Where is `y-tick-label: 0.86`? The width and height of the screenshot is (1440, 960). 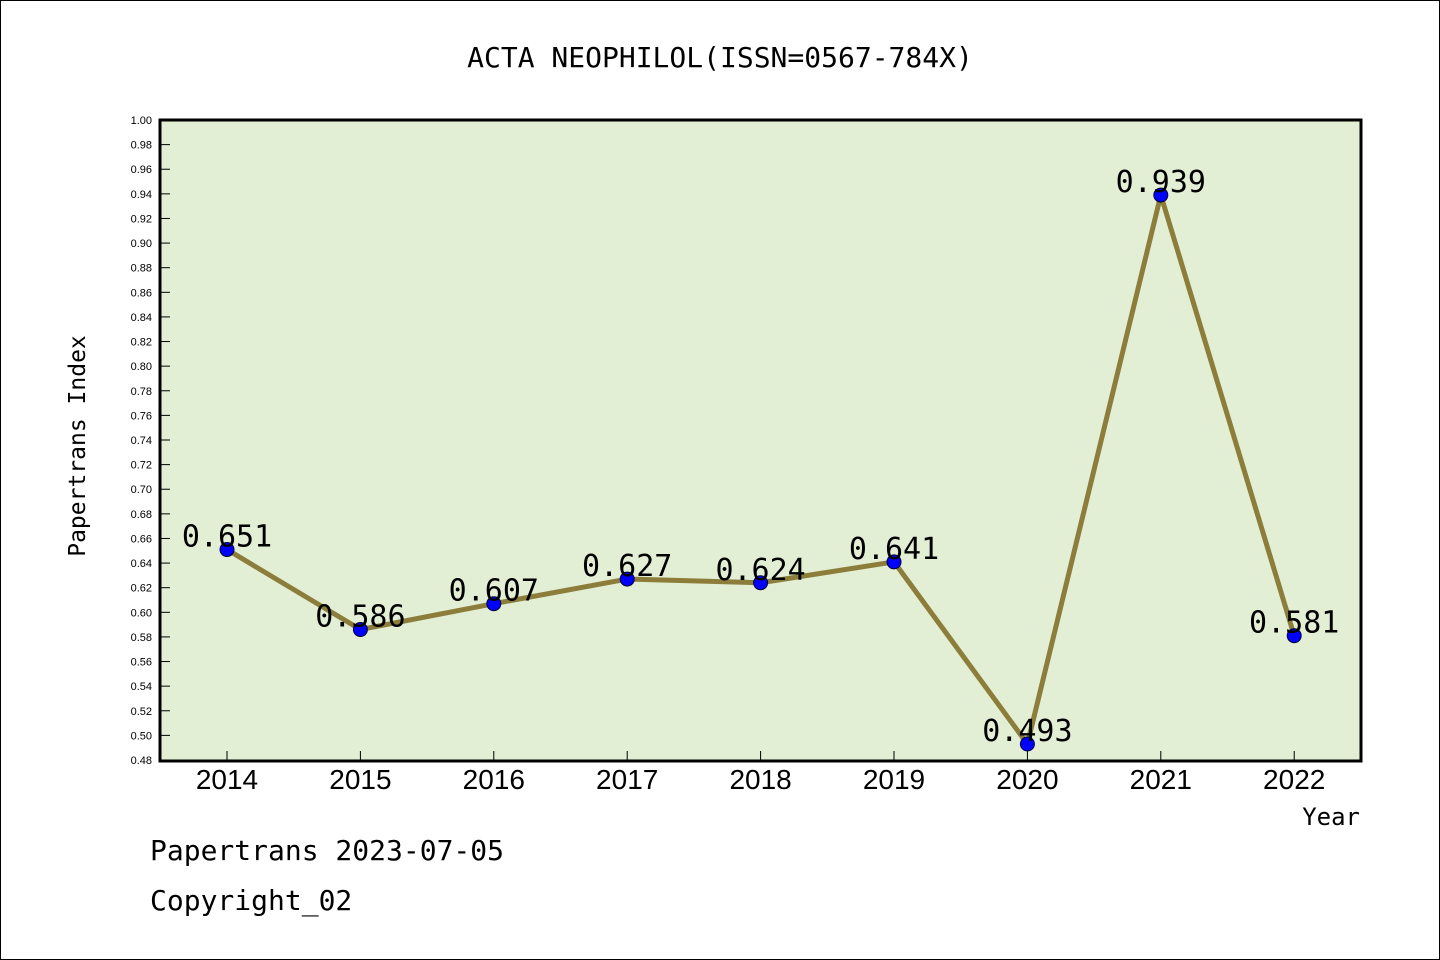
y-tick-label: 0.86 is located at coordinates (141, 293).